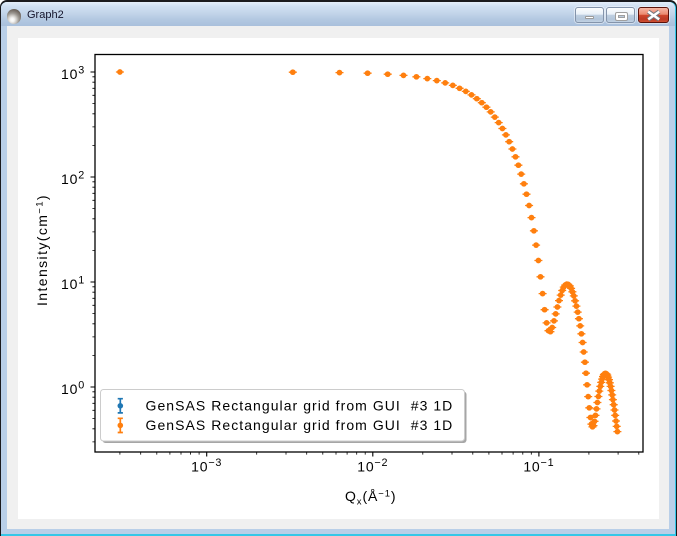 The image size is (677, 536). What do you see at coordinates (42, 250) in the screenshot?
I see `svg-text: Intensity(cm−1)` at bounding box center [42, 250].